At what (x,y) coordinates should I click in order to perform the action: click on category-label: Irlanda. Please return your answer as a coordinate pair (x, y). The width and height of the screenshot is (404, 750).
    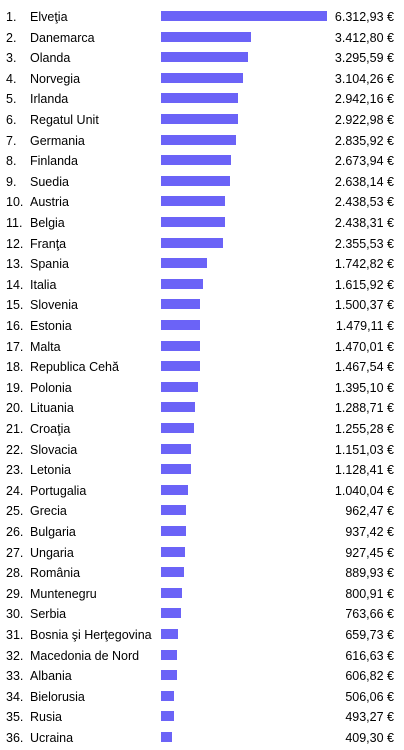
    Looking at the image, I should click on (49, 99).